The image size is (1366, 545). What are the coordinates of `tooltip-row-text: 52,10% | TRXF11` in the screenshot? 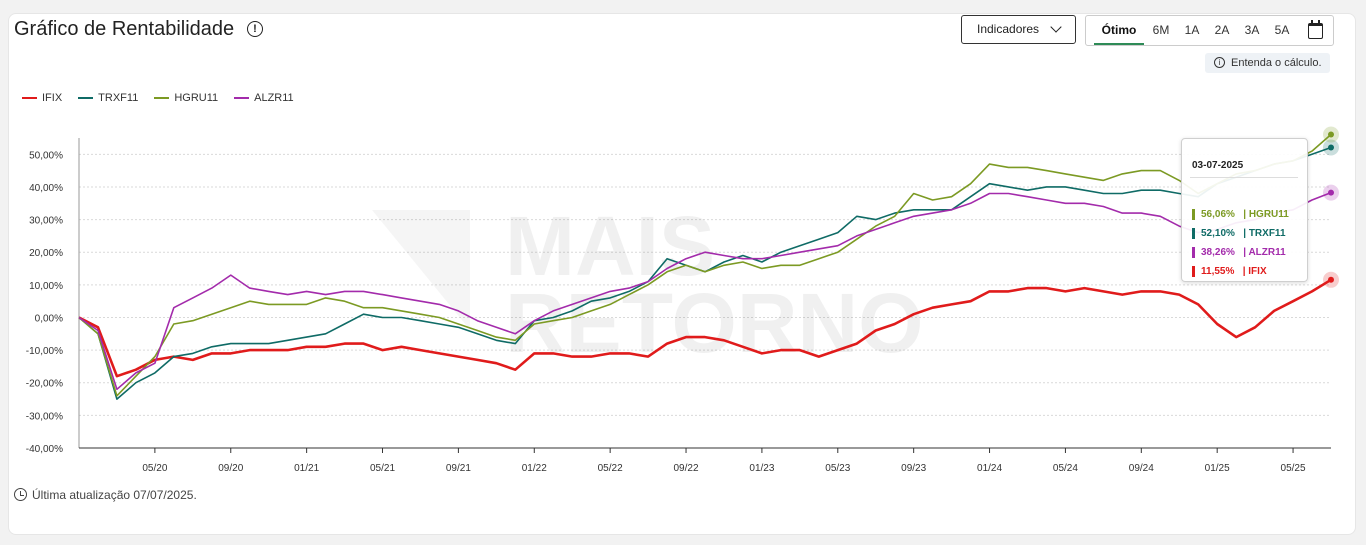 It's located at (1243, 234).